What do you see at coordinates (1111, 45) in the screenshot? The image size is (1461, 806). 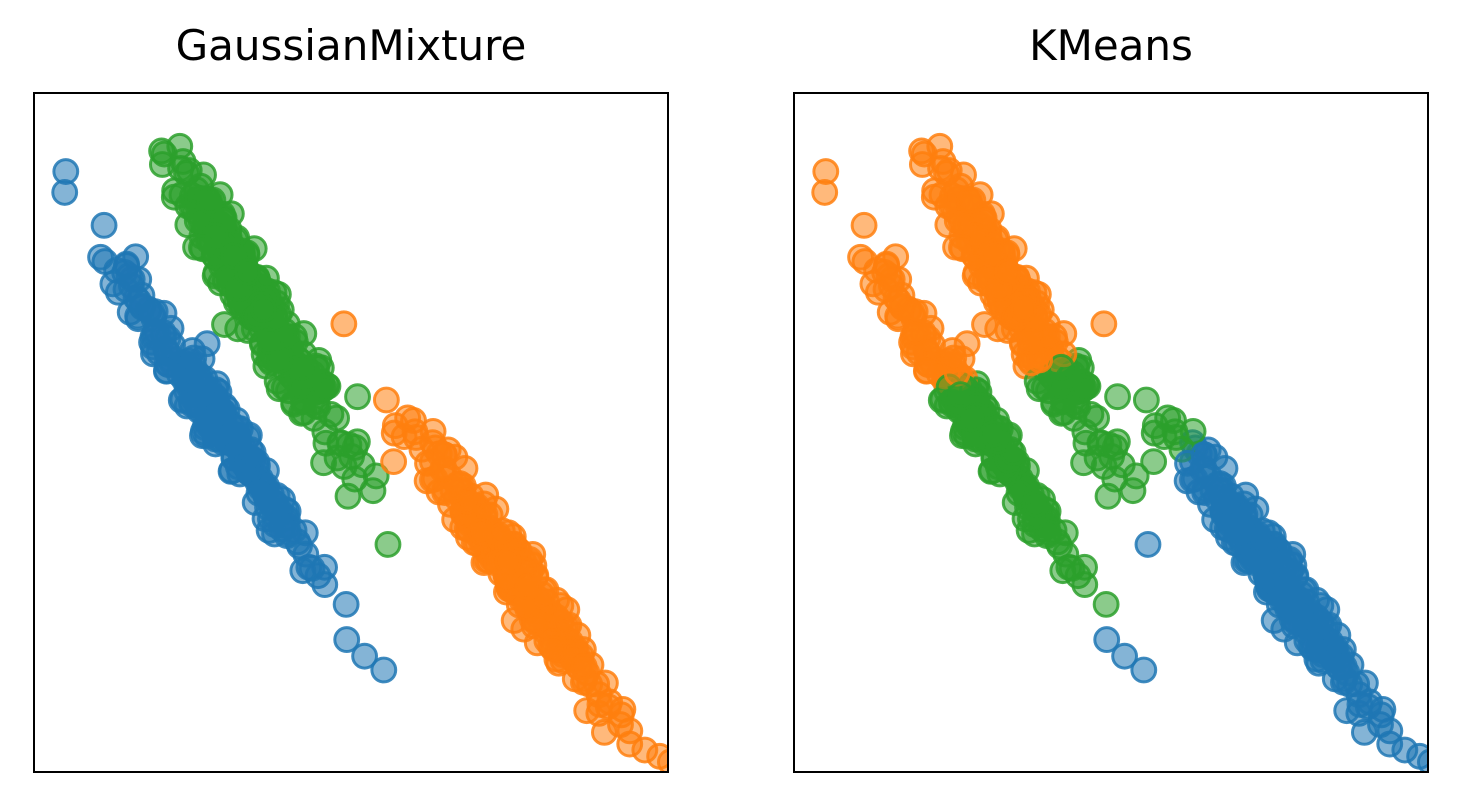 I see `panel-title-kmeans: KMeans` at bounding box center [1111, 45].